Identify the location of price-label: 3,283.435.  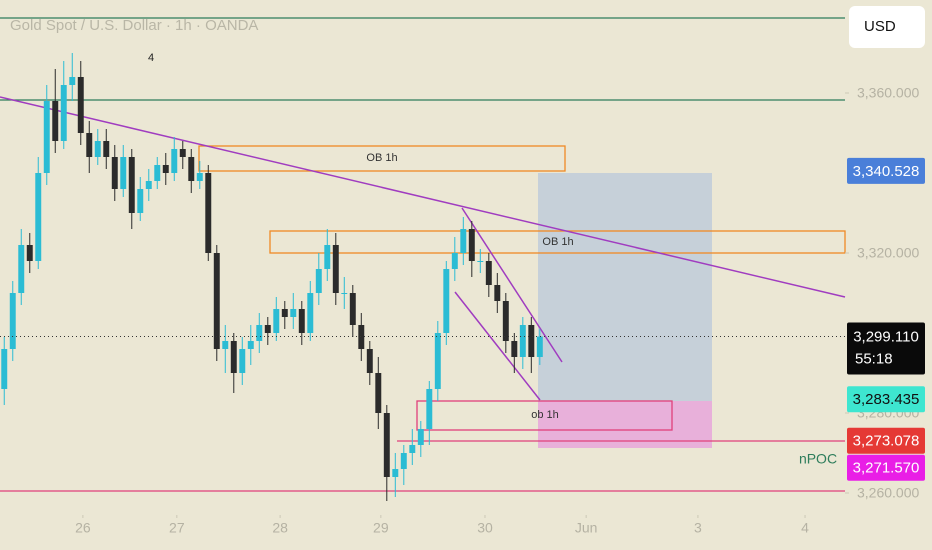
(886, 399).